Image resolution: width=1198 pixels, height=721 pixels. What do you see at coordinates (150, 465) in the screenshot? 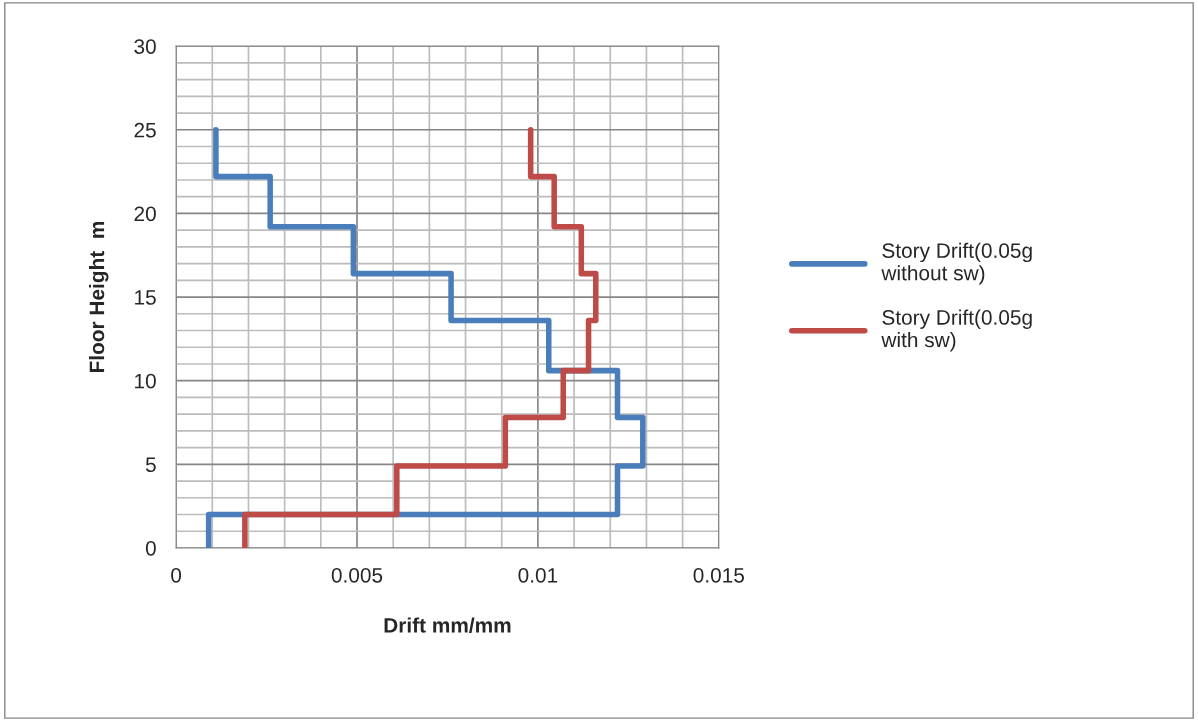
I see `y-tick-label: 5` at bounding box center [150, 465].